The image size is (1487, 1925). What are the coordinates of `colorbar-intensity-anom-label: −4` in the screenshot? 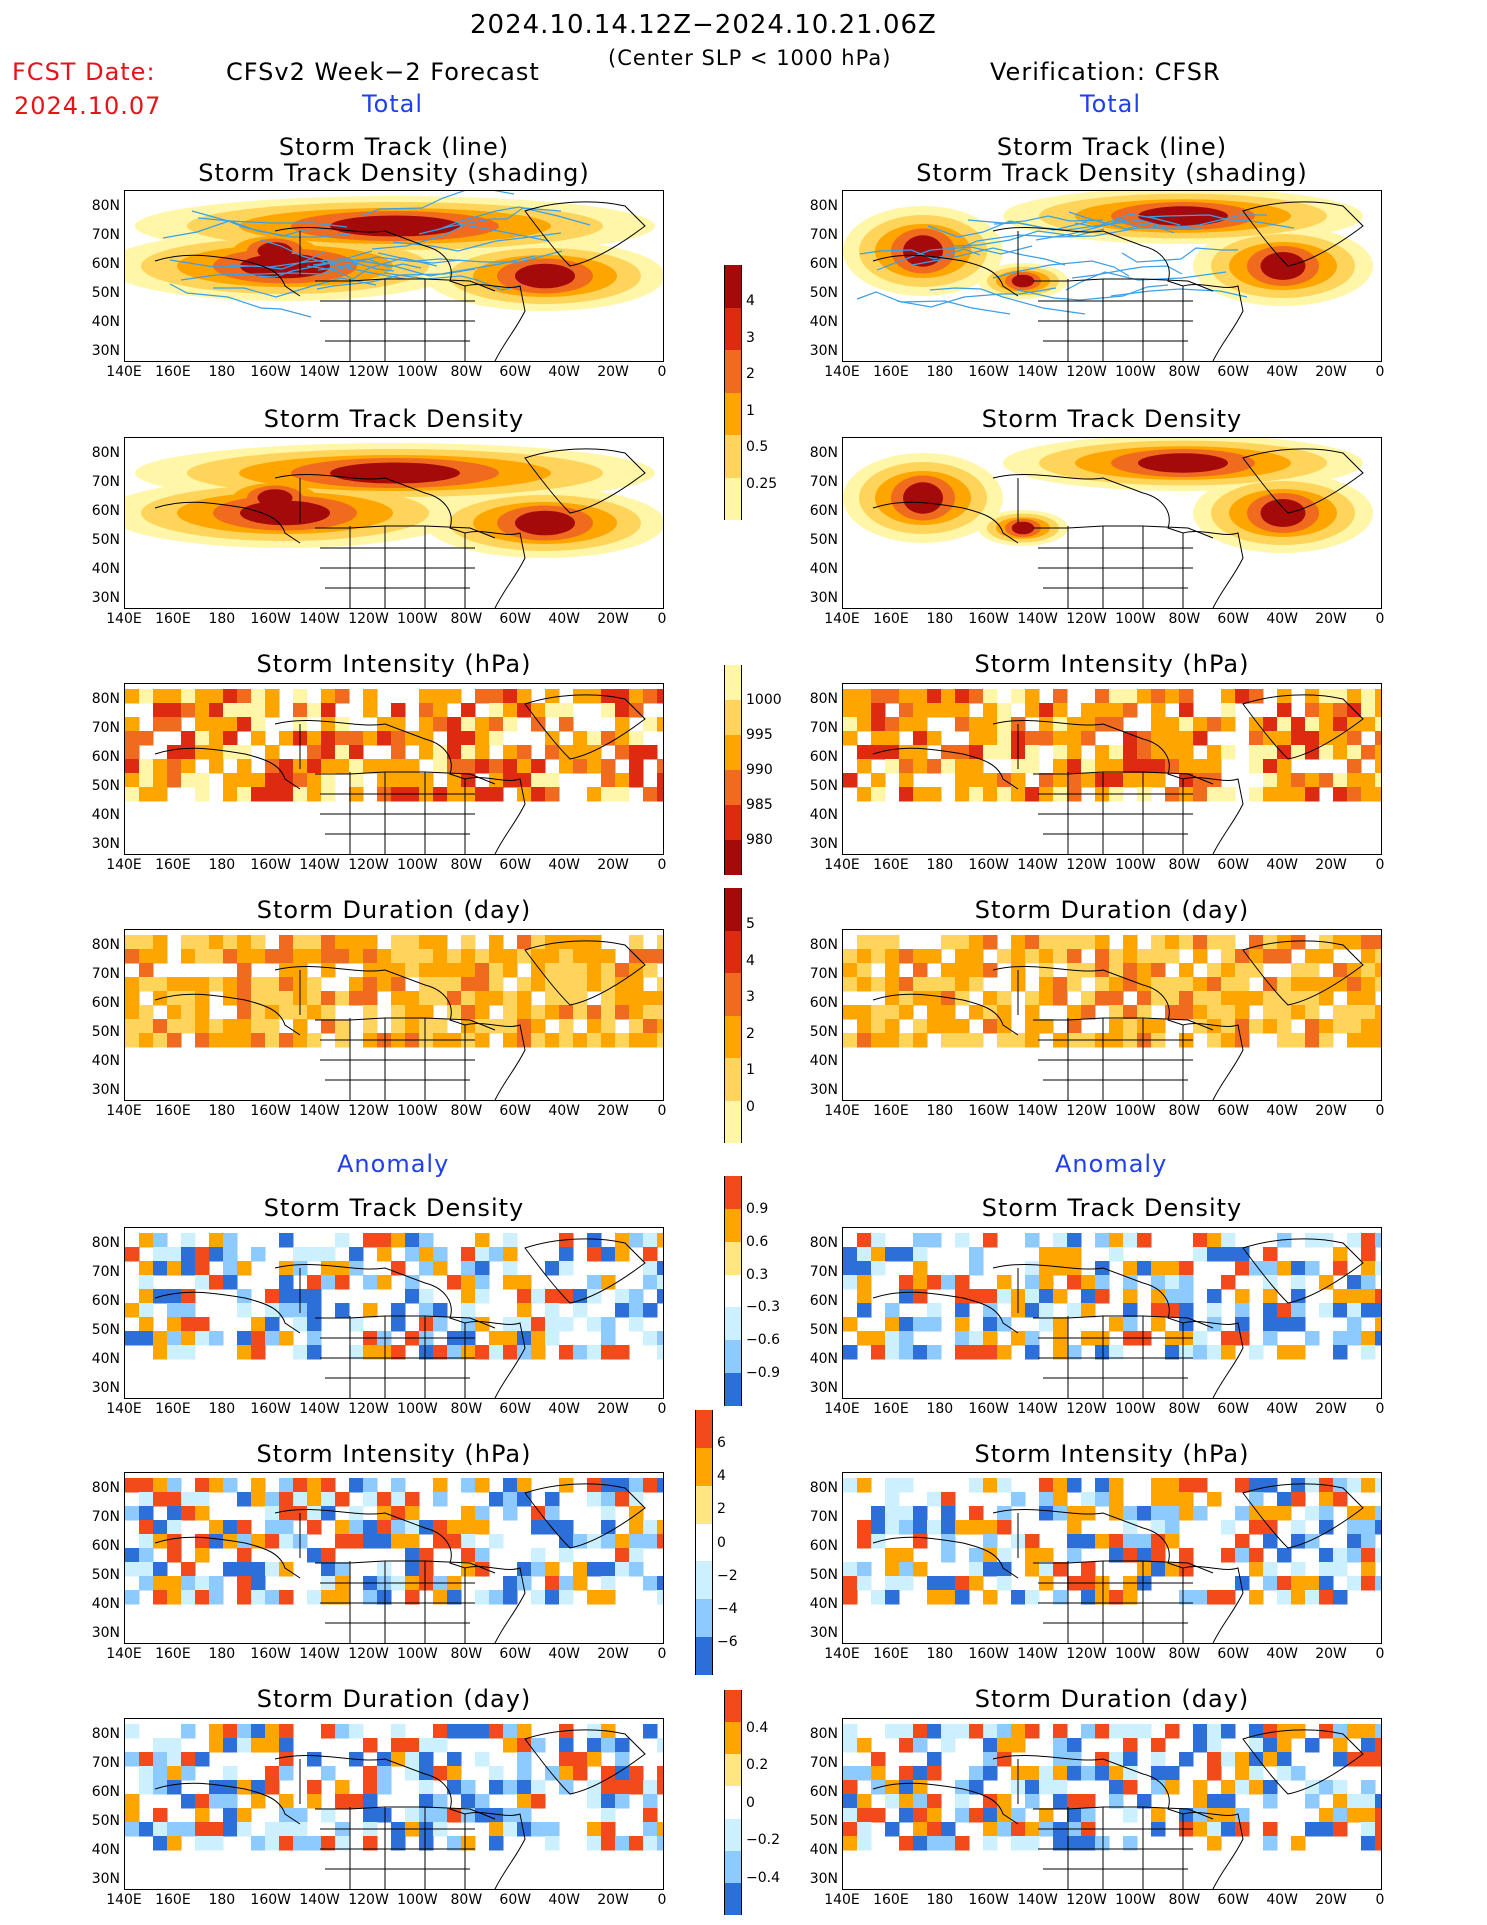 It's located at (727, 1608).